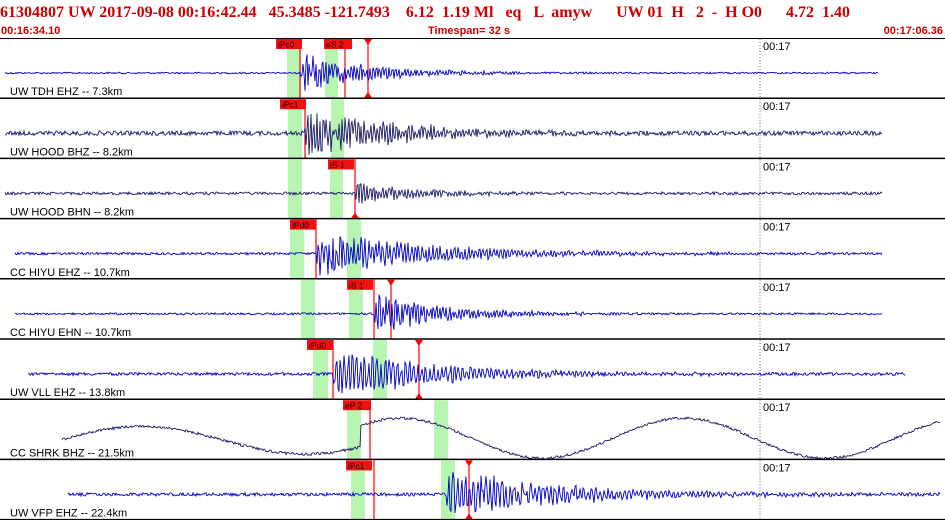  I want to click on station-label: UW VLL EHZ -- 13.8km, so click(67, 393).